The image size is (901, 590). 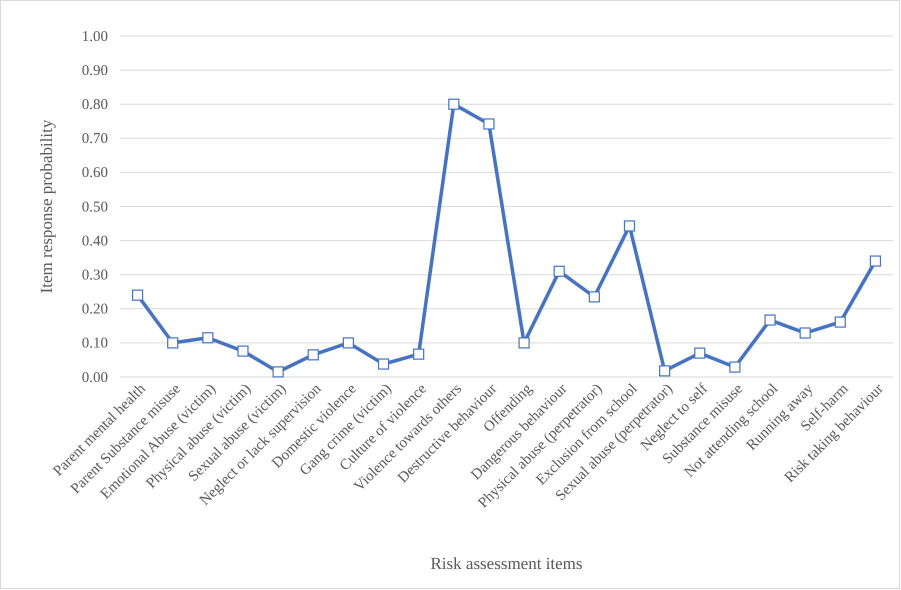 What do you see at coordinates (506, 563) in the screenshot?
I see `x-axis-title: Risk assessment items` at bounding box center [506, 563].